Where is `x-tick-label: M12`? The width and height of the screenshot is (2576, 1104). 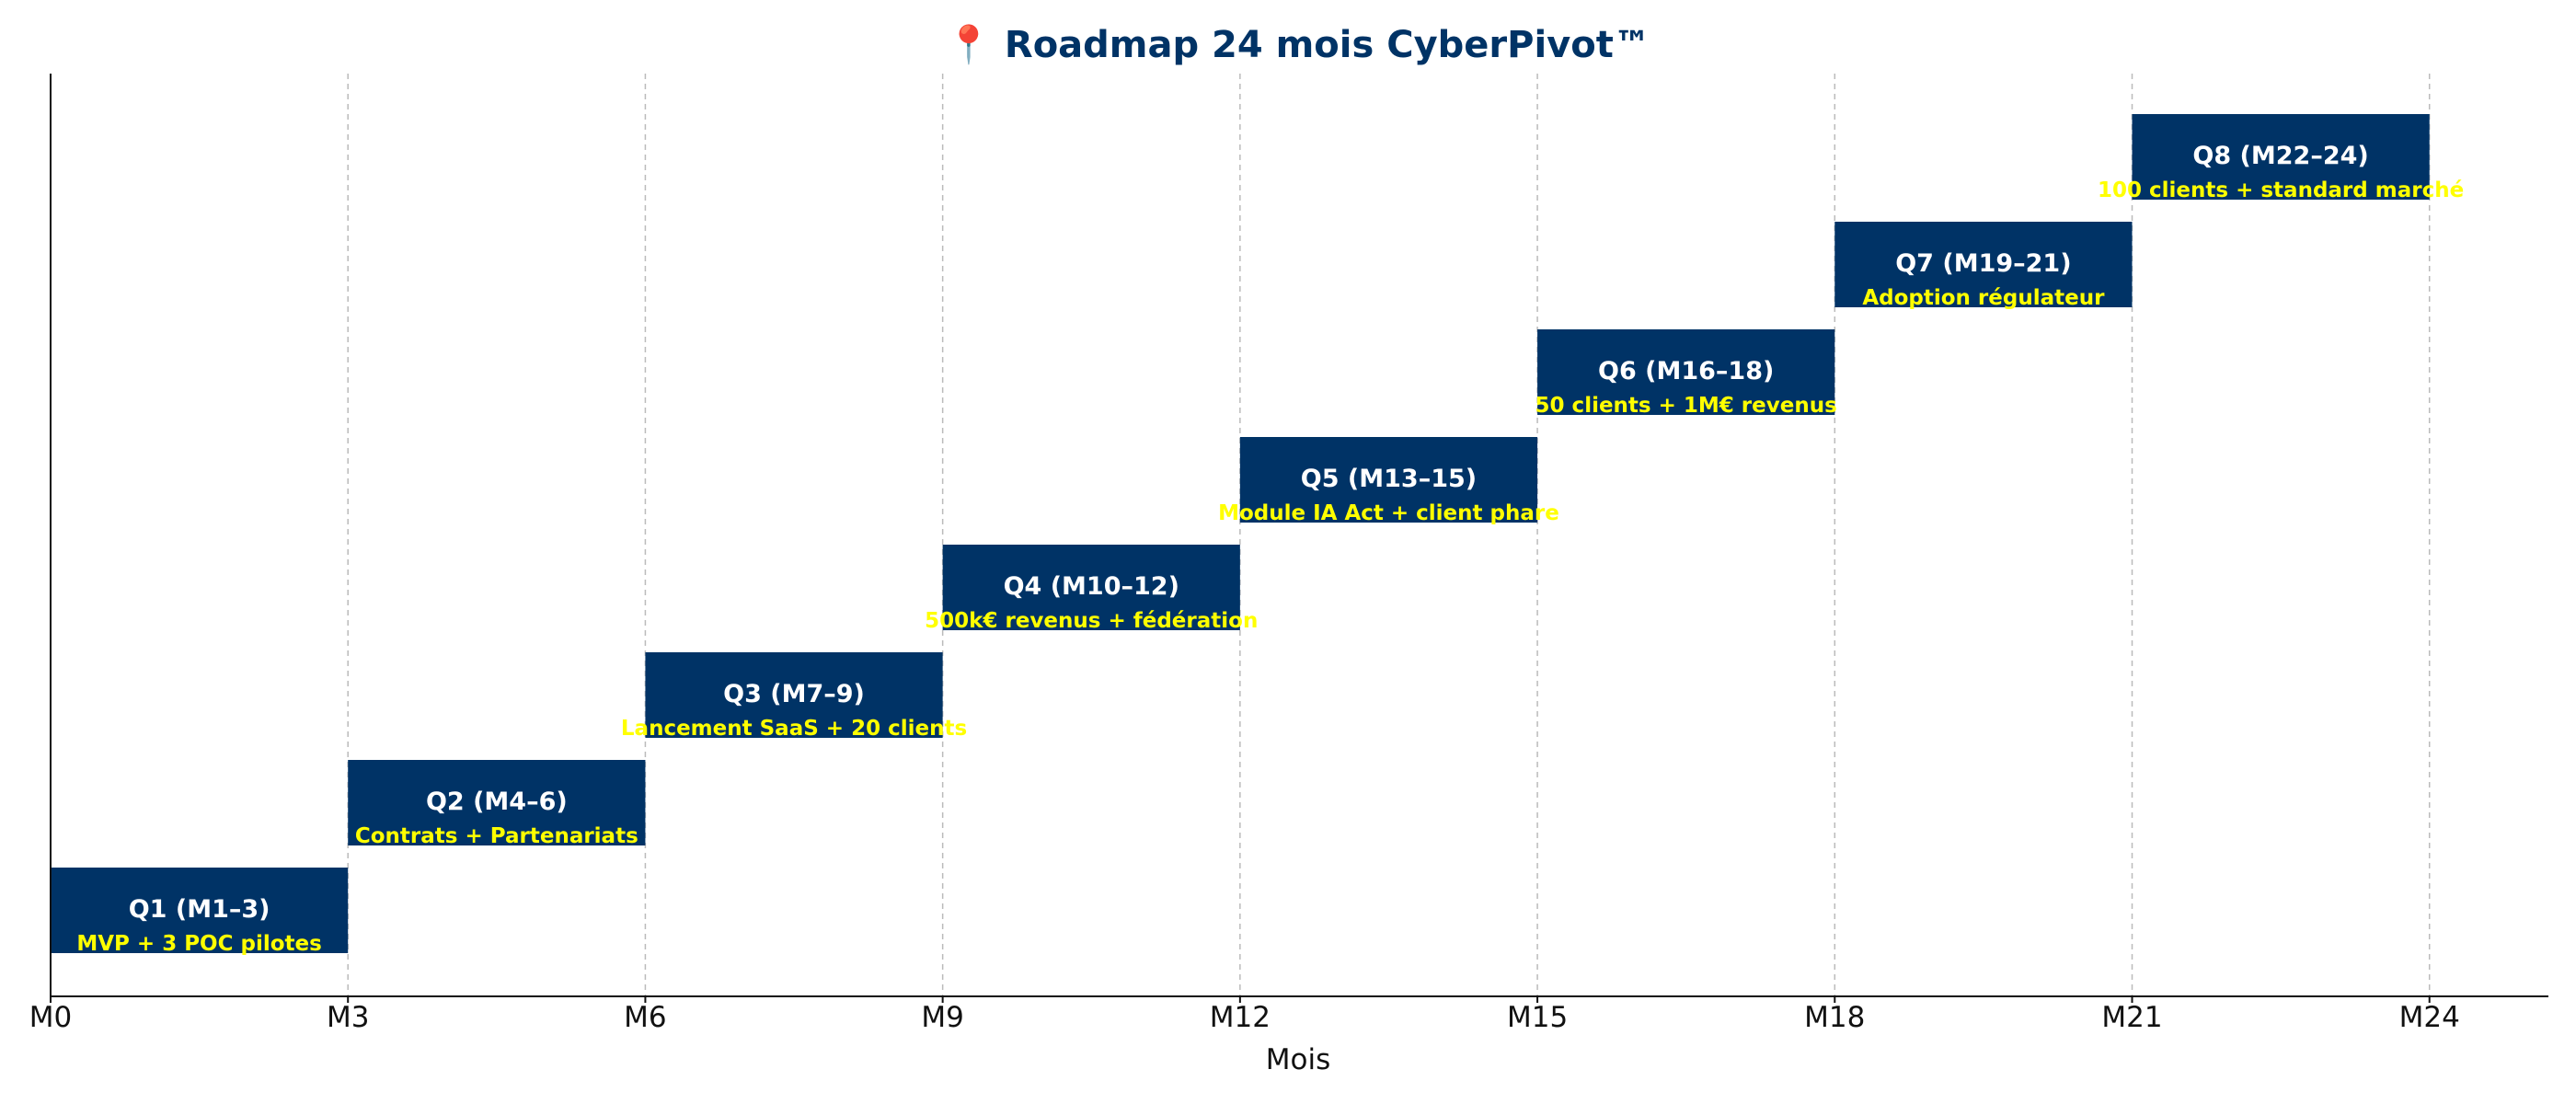 x-tick-label: M12 is located at coordinates (1240, 1018).